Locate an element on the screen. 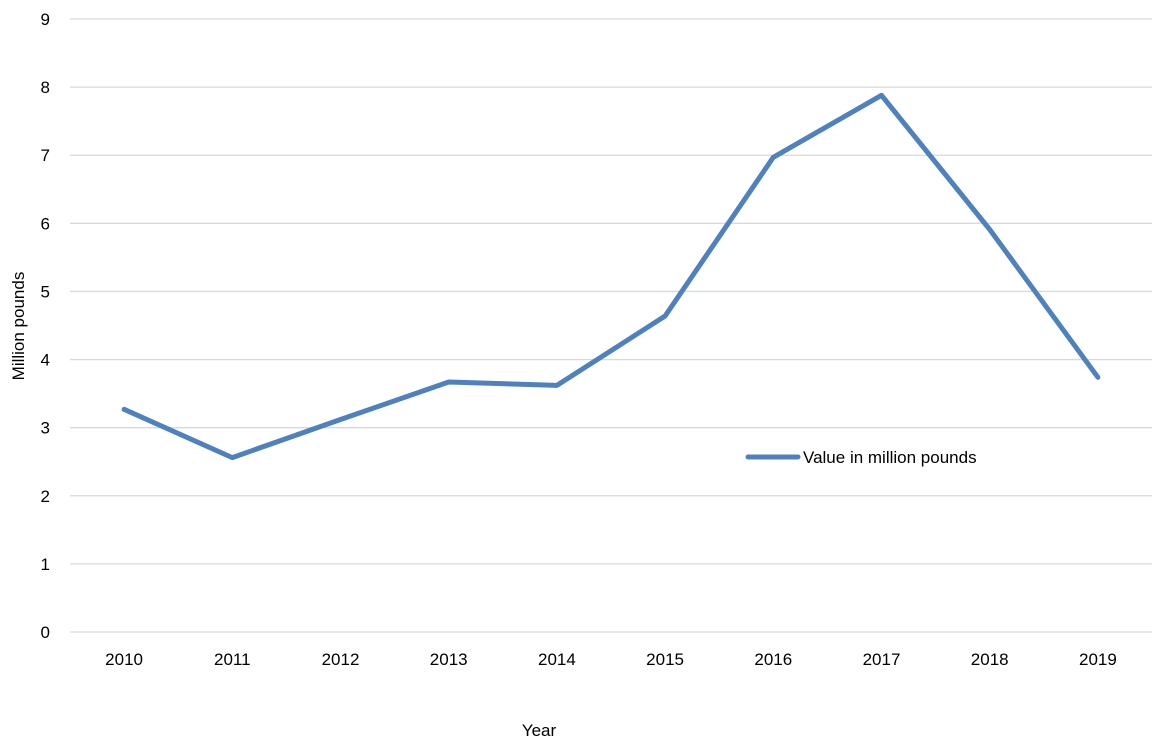 Image resolution: width=1152 pixels, height=742 pixels. x-tick-label: 2015 is located at coordinates (665, 659).